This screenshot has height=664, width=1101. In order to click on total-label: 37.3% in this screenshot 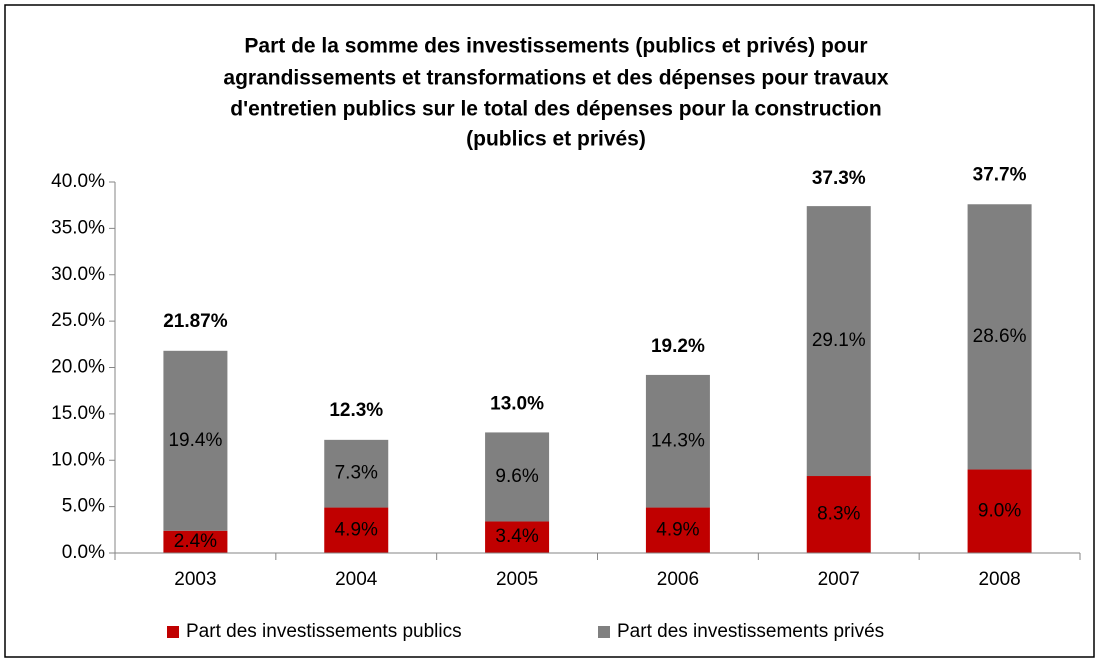, I will do `click(839, 178)`.